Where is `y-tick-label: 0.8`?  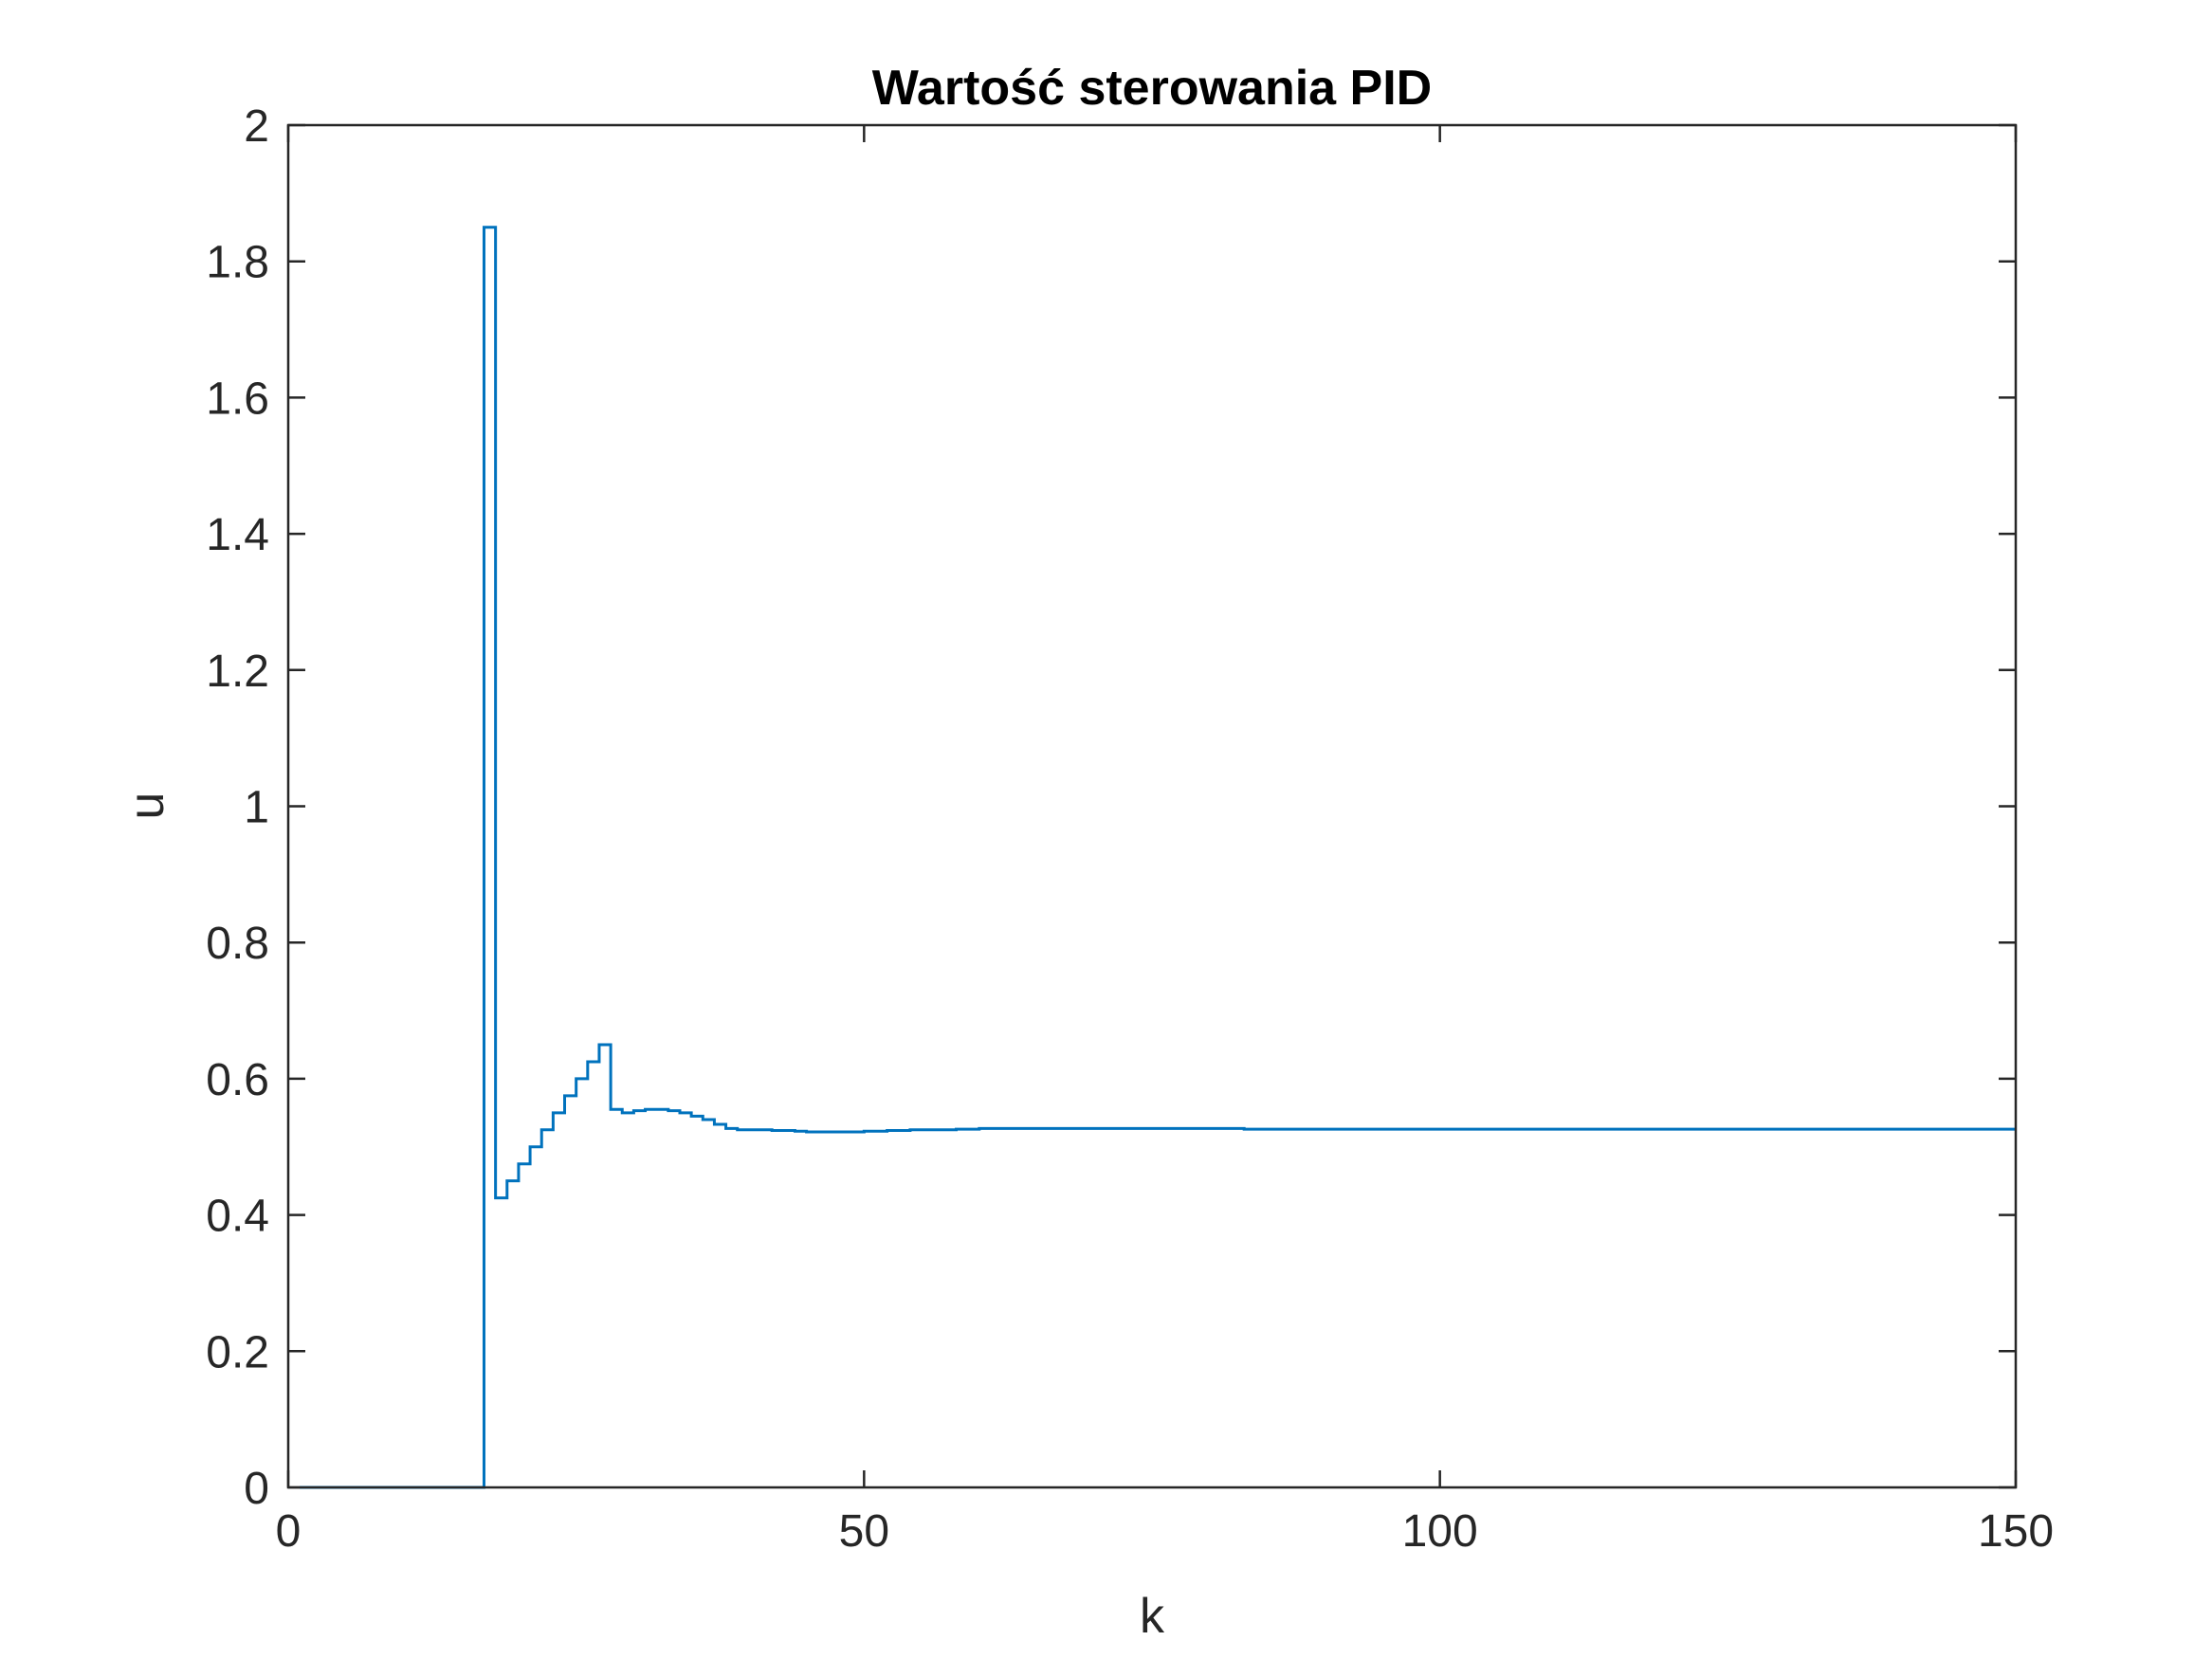
y-tick-label: 0.8 is located at coordinates (237, 944).